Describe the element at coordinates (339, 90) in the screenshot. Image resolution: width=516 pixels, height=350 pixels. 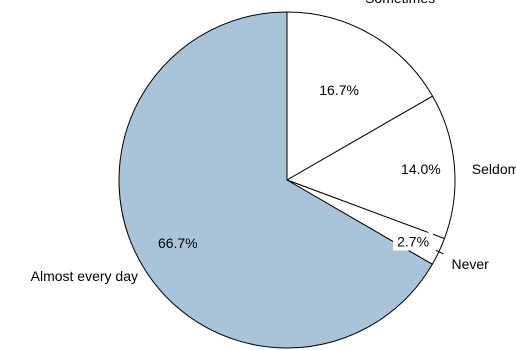
I see `pie-value-label-sometimes: 16.7%` at that location.